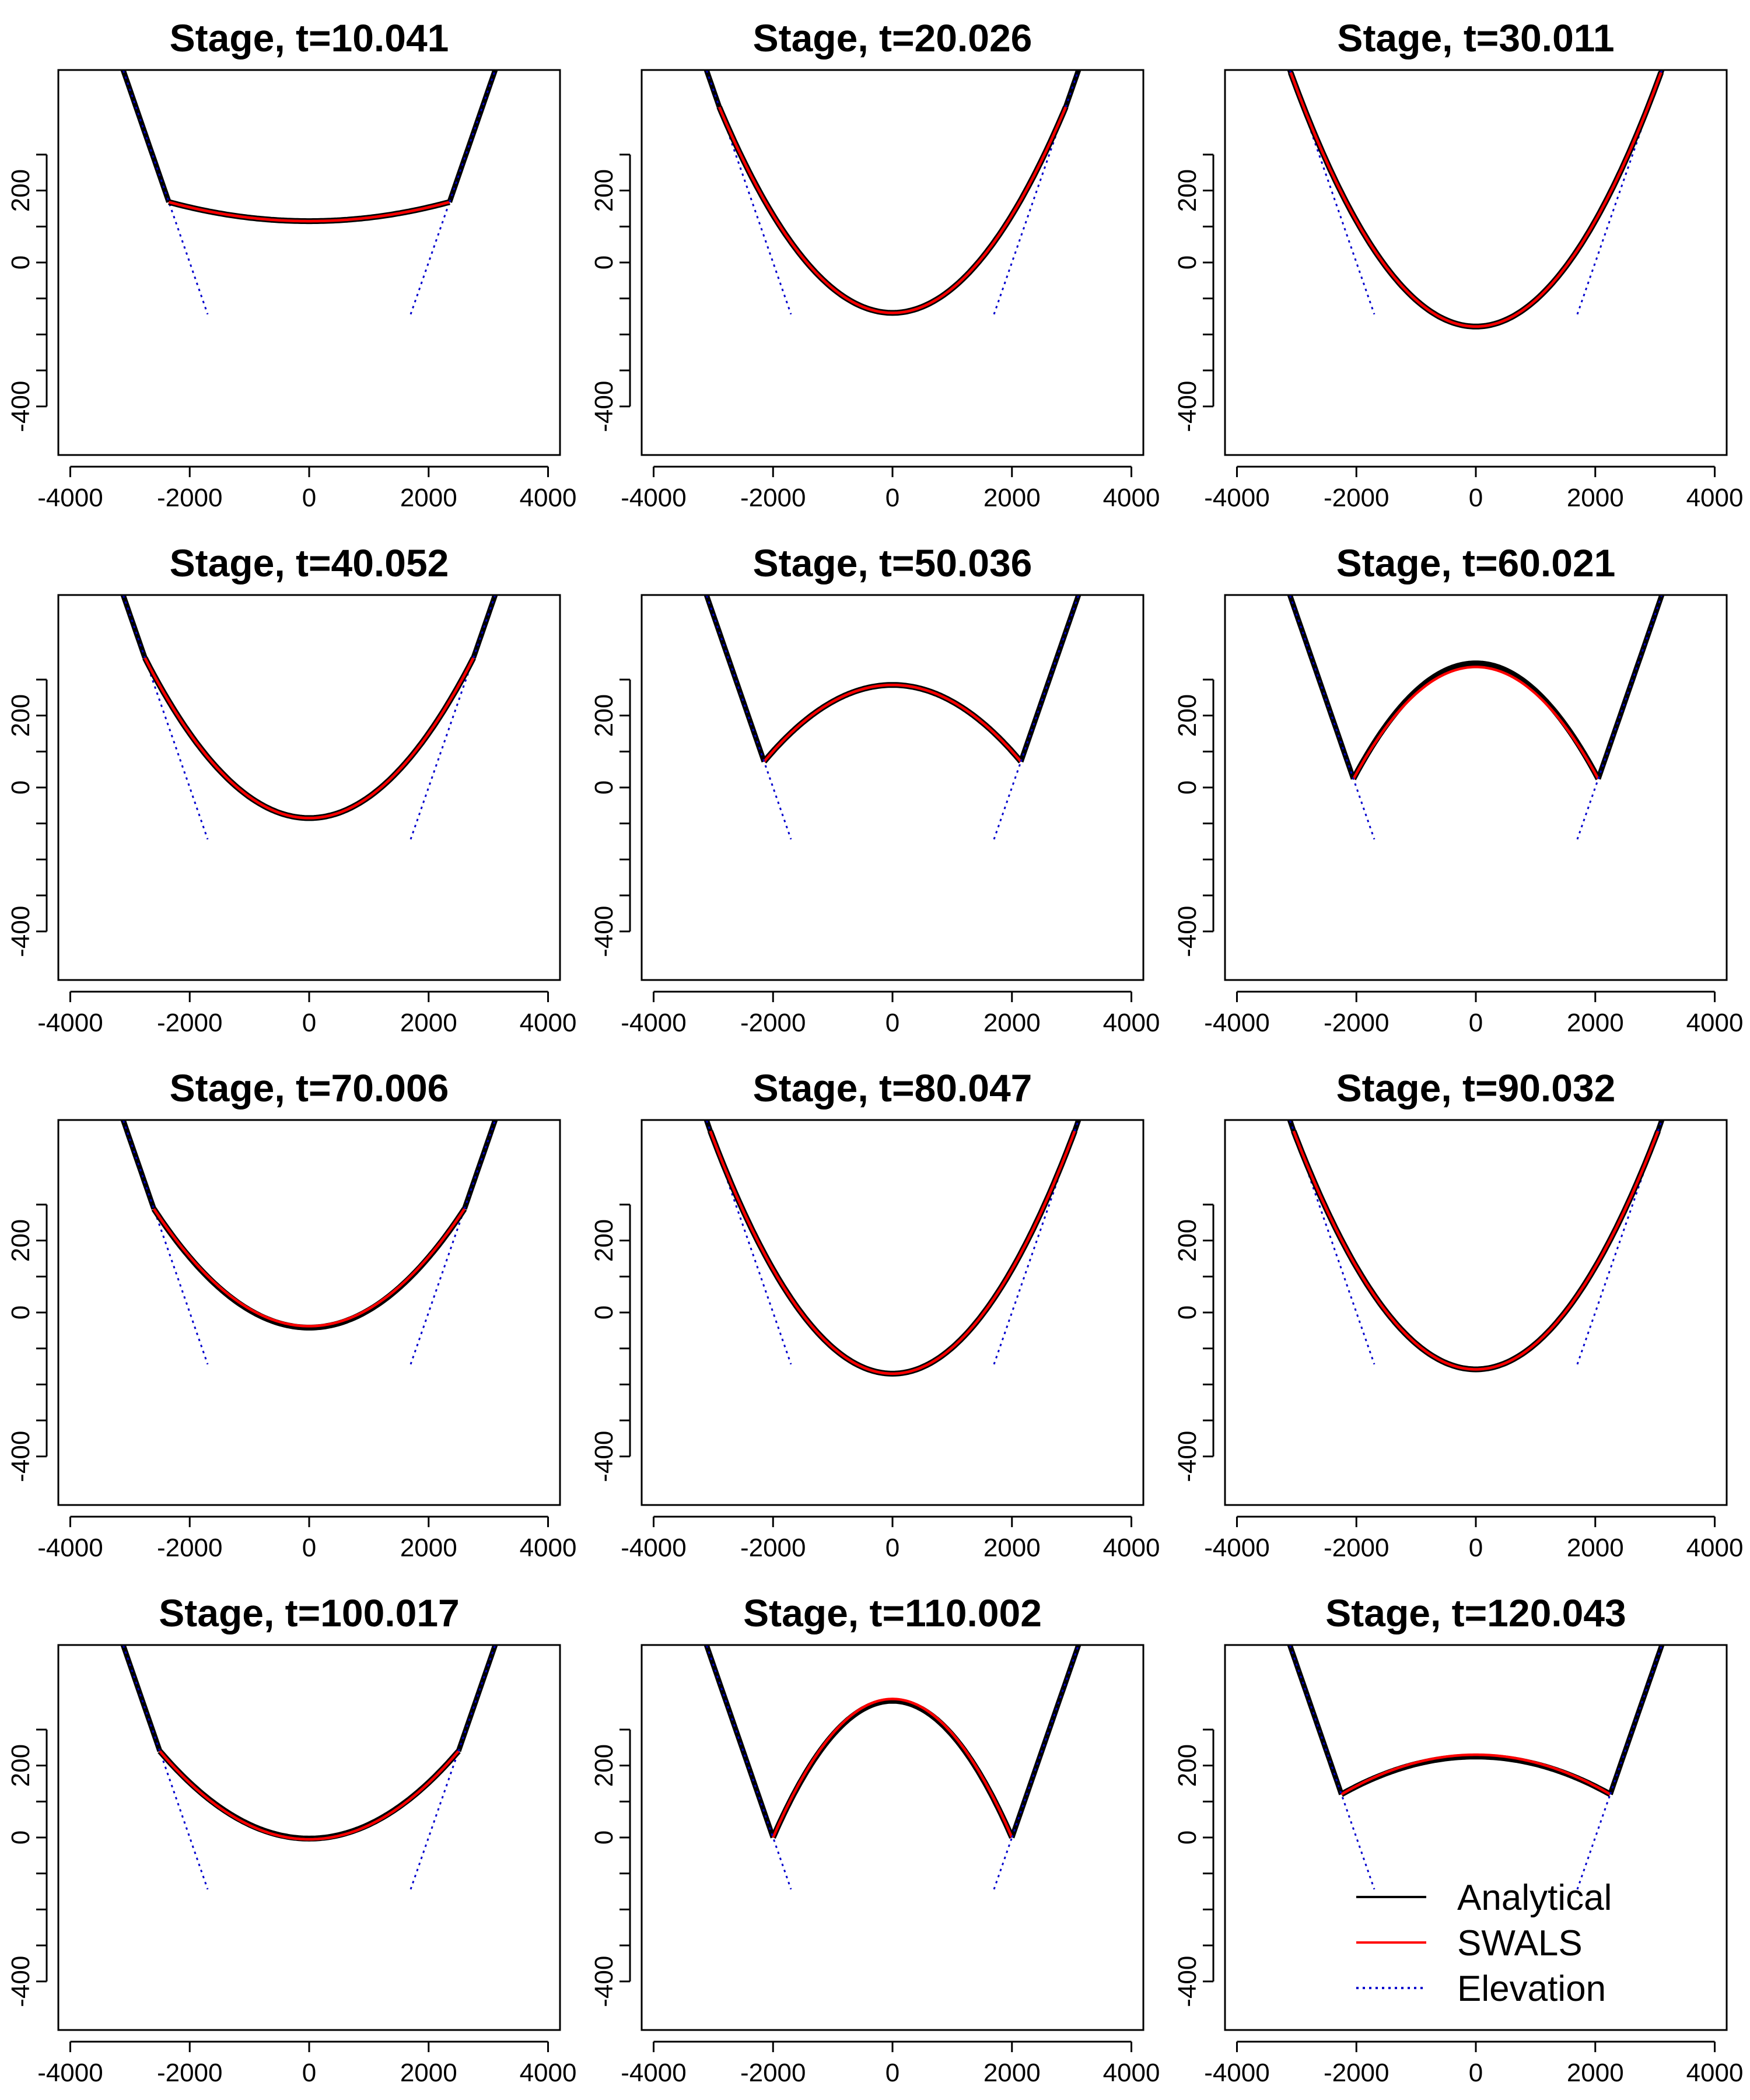 This screenshot has height=2100, width=1750. Describe the element at coordinates (309, 1088) in the screenshot. I see `panel-title: Stage, t=70.006` at that location.